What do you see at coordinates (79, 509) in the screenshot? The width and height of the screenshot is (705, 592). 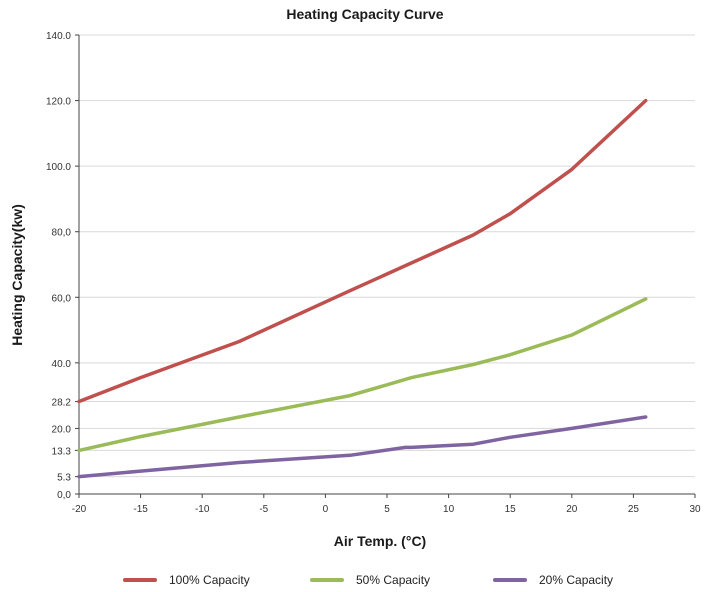 I see `x-tick-label: -20` at bounding box center [79, 509].